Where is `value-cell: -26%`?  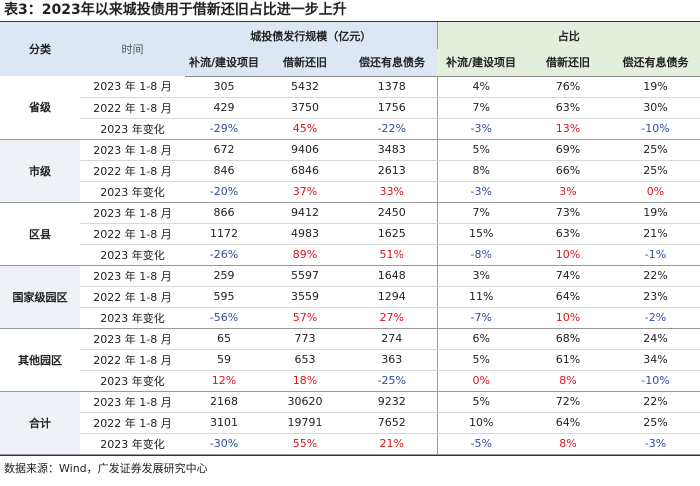 value-cell: -26% is located at coordinates (224, 255).